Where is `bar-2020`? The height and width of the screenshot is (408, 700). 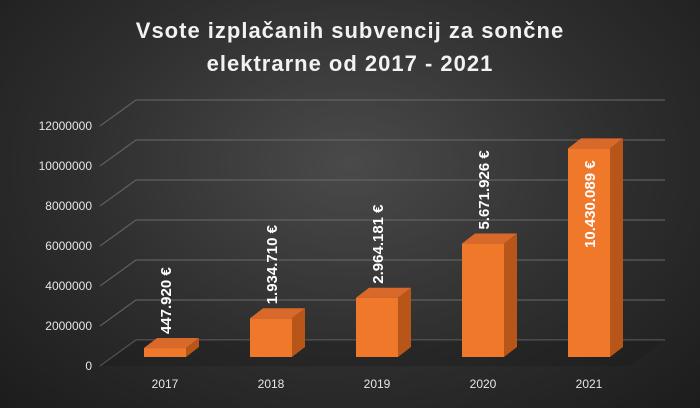 bar-2020 is located at coordinates (489, 295).